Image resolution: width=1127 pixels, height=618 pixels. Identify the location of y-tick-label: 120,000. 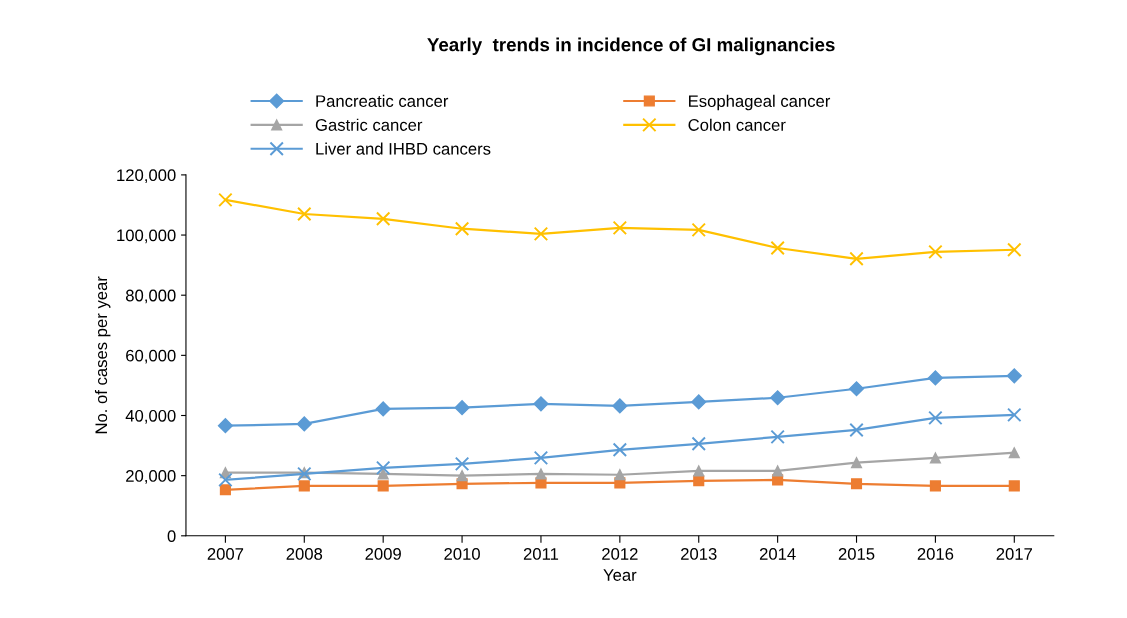
(146, 176).